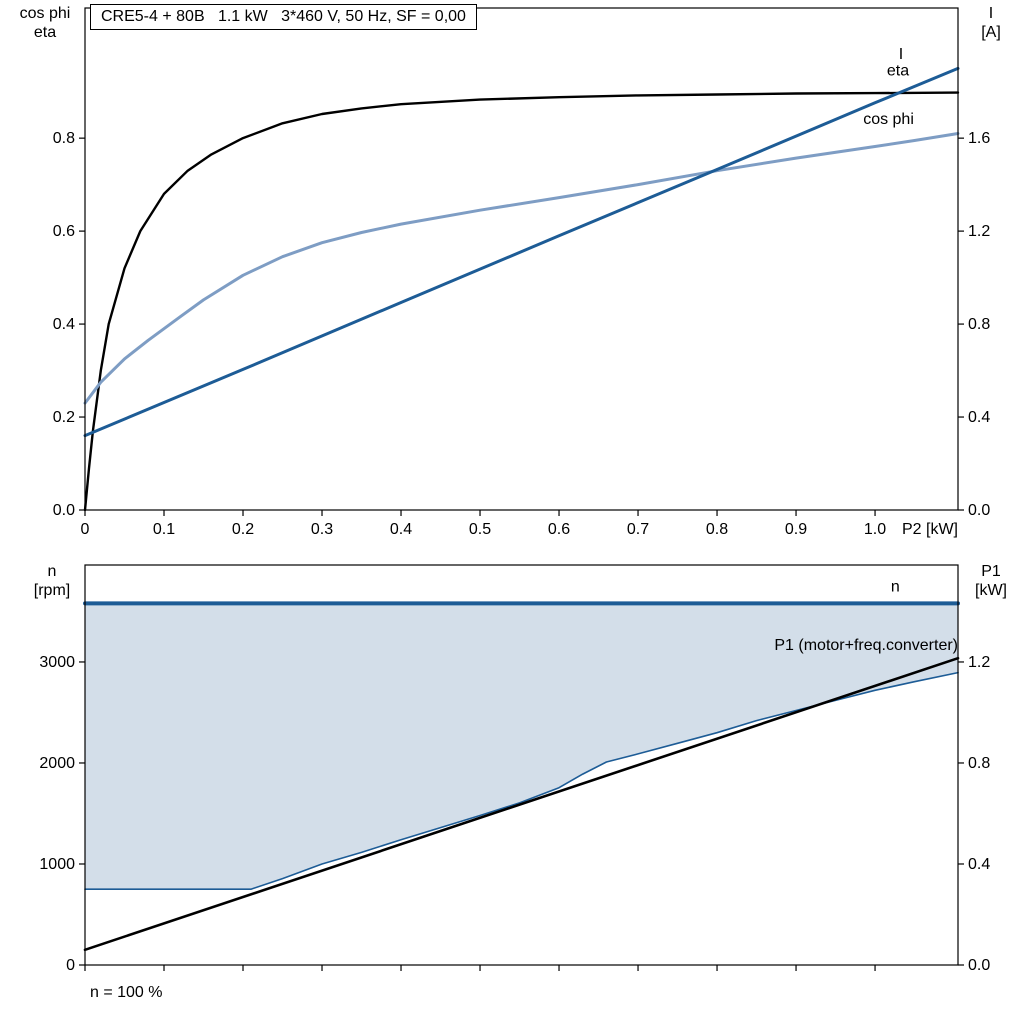 The image size is (1024, 1024). Describe the element at coordinates (888, 119) in the screenshot. I see `curve-label-cos-phi: cos phi` at that location.